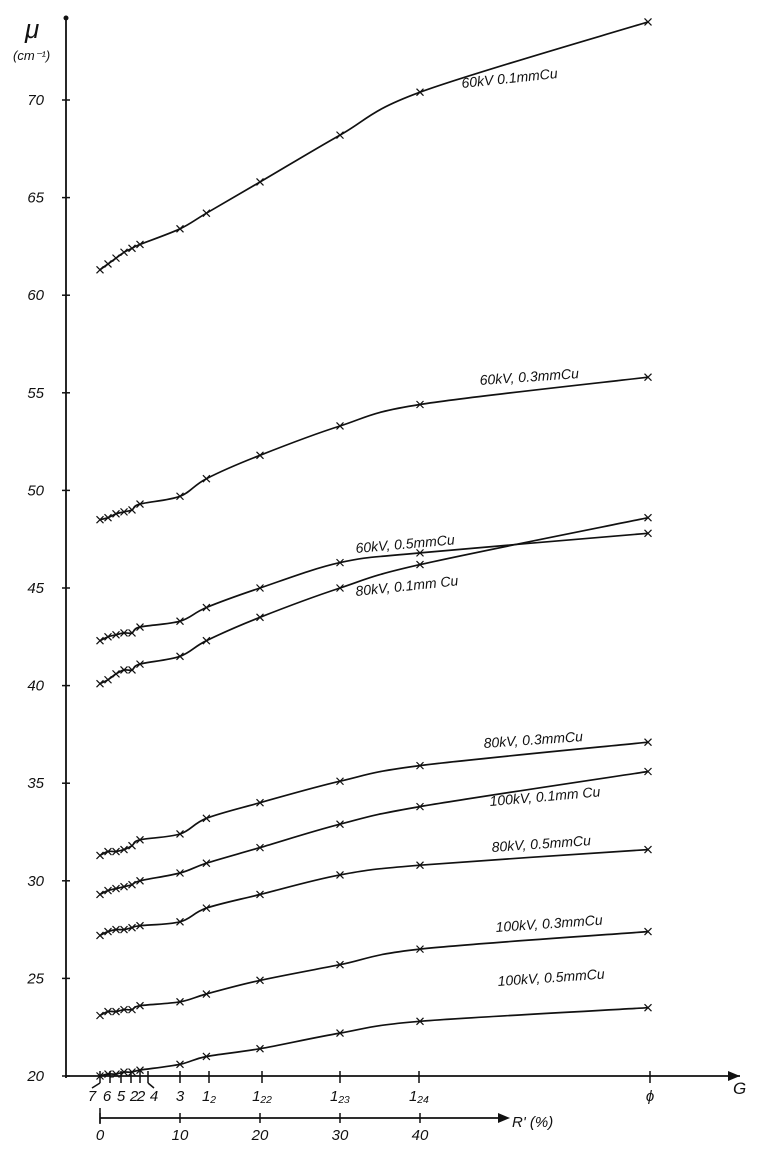  What do you see at coordinates (262, 1096) in the screenshot?
I see `g-tick-label: 1₂₂` at bounding box center [262, 1096].